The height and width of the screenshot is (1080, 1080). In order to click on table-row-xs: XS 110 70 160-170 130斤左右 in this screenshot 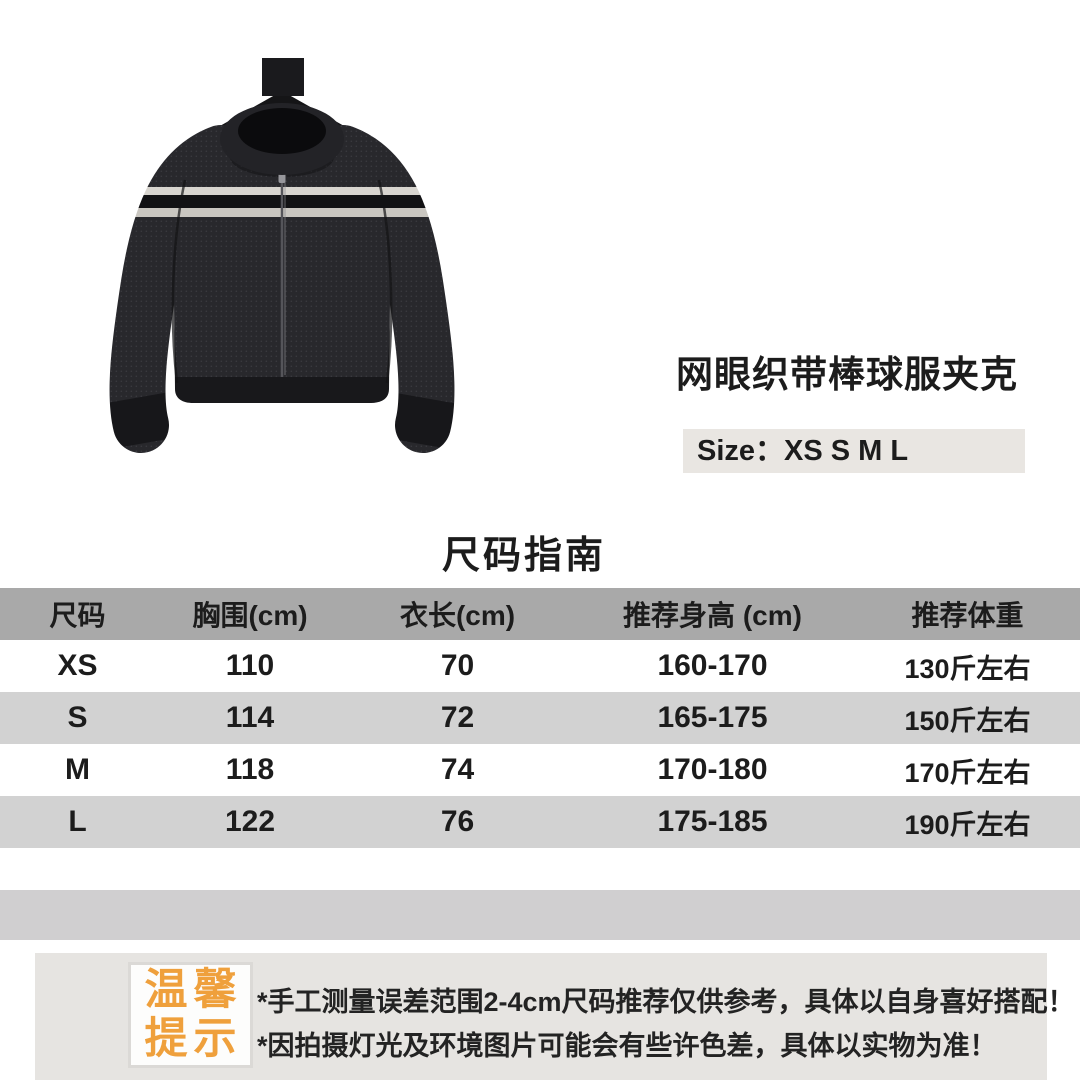, I will do `click(540, 666)`.